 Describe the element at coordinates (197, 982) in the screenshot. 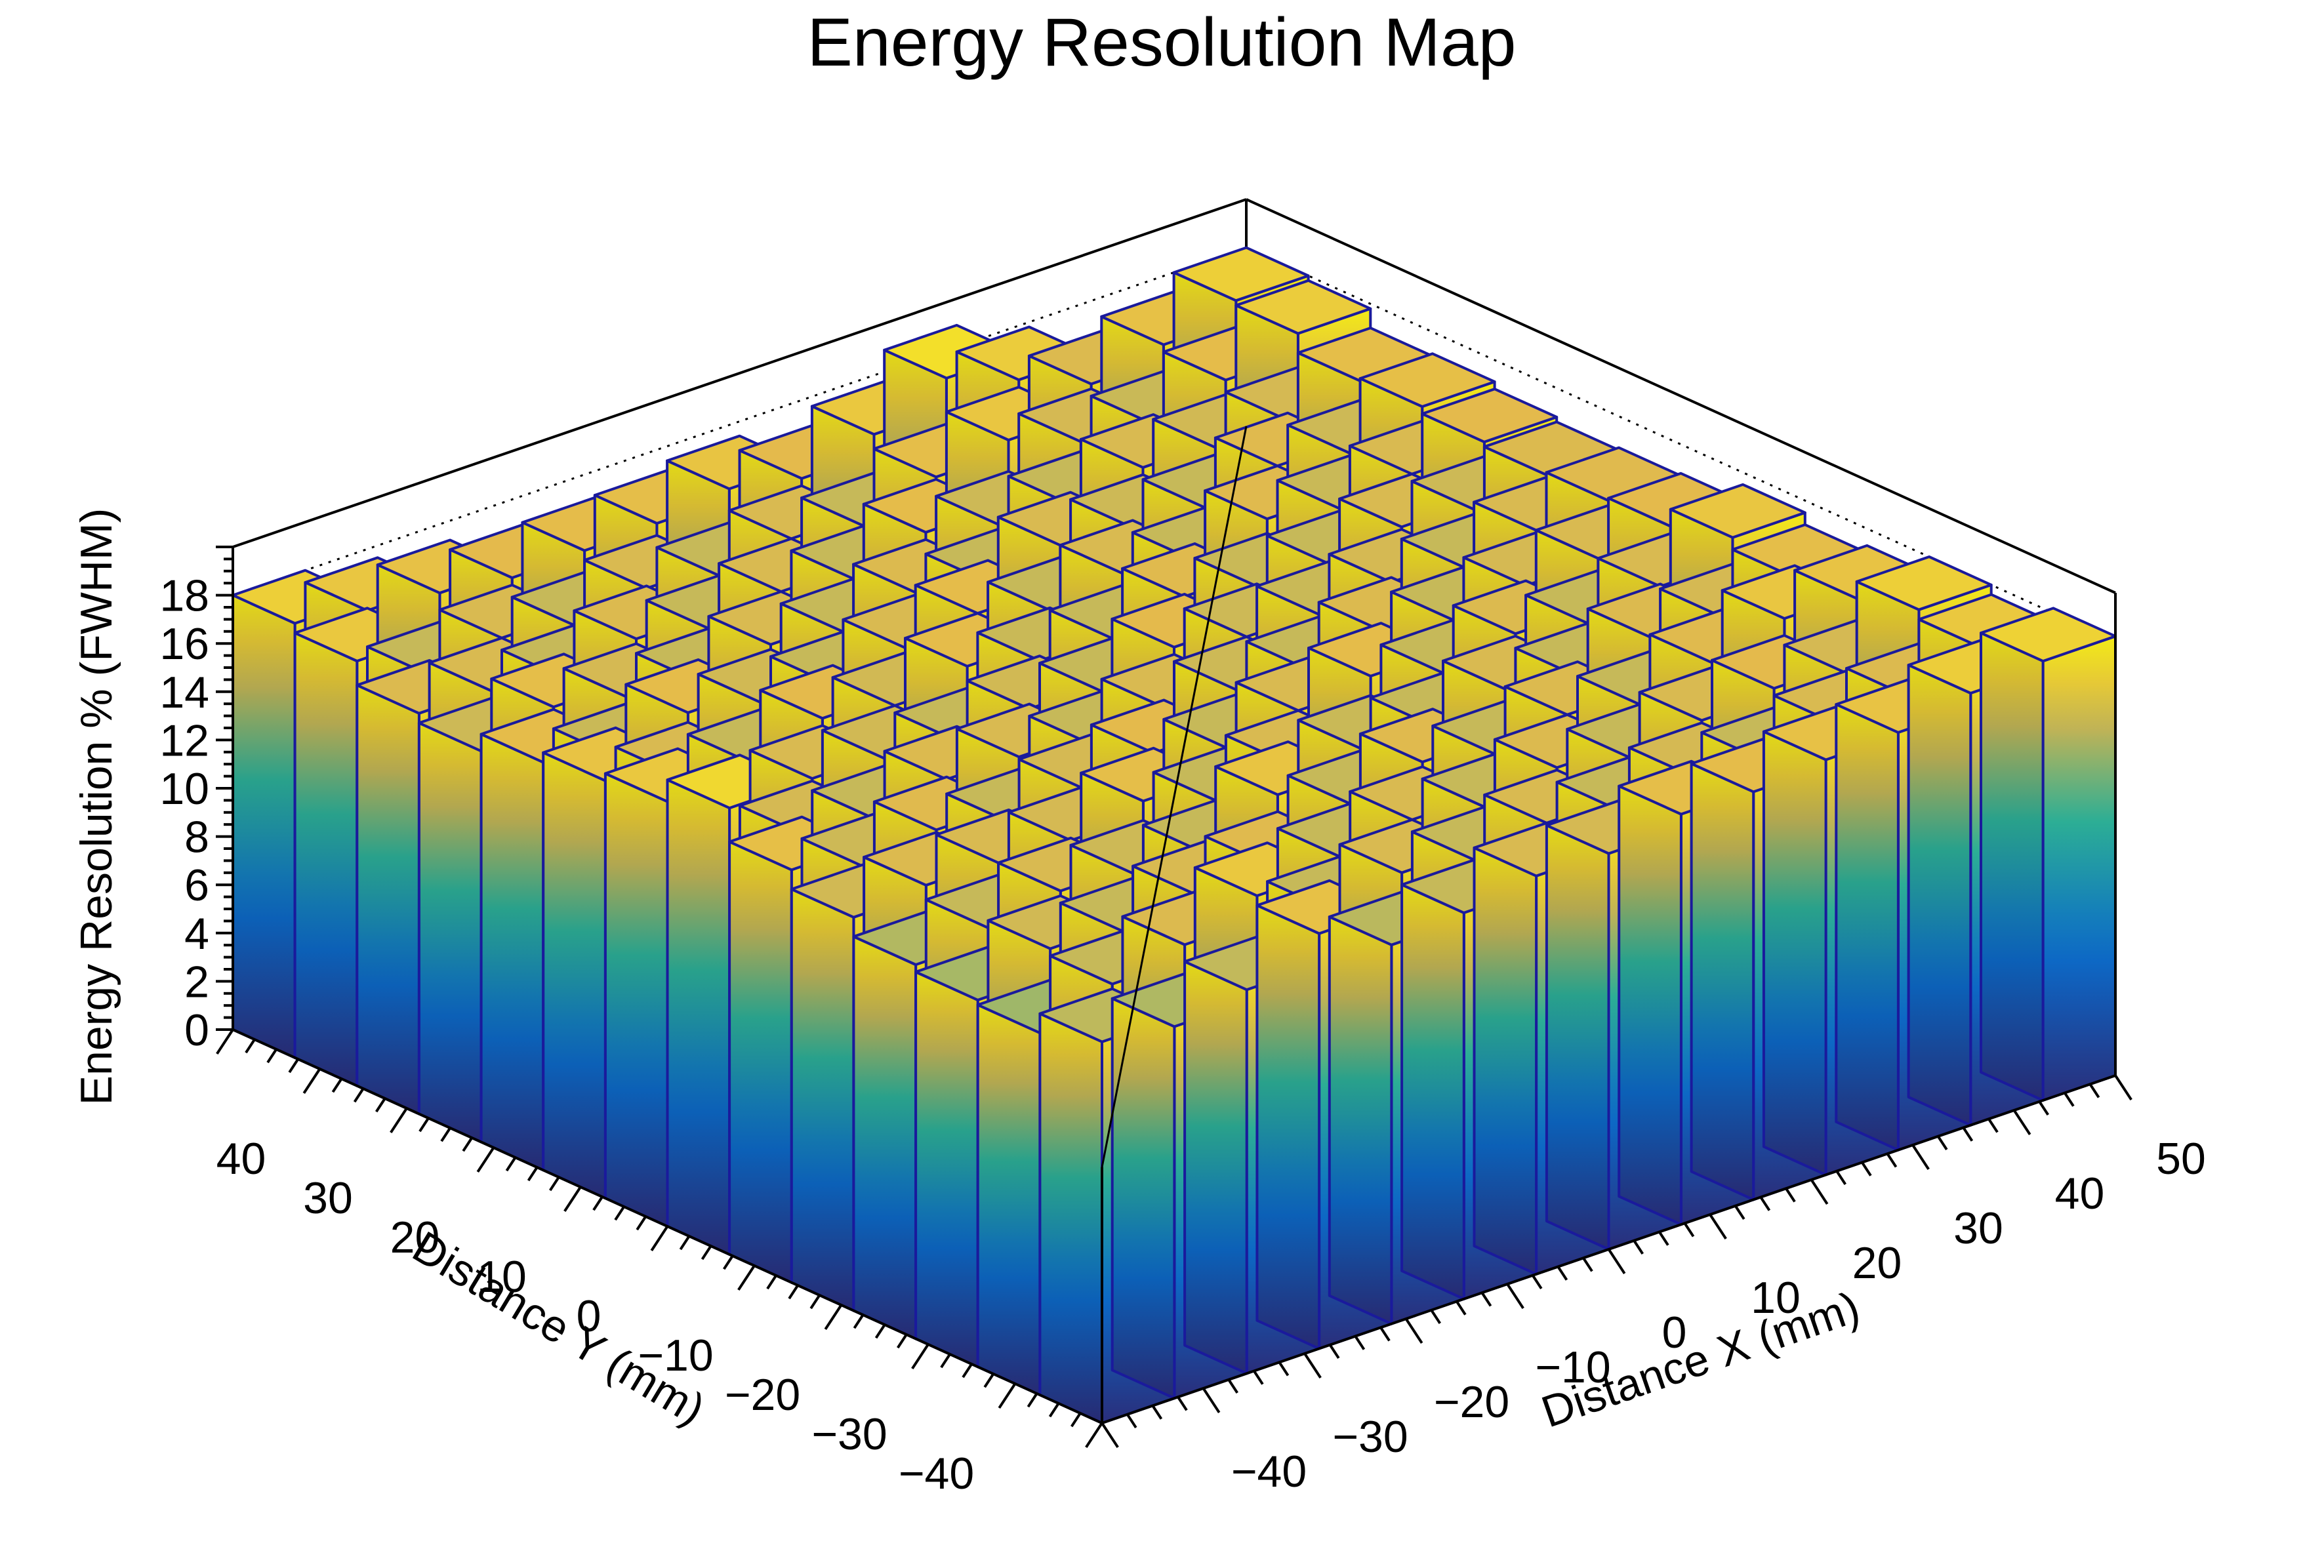

I see `z-tick-label: 2` at that location.